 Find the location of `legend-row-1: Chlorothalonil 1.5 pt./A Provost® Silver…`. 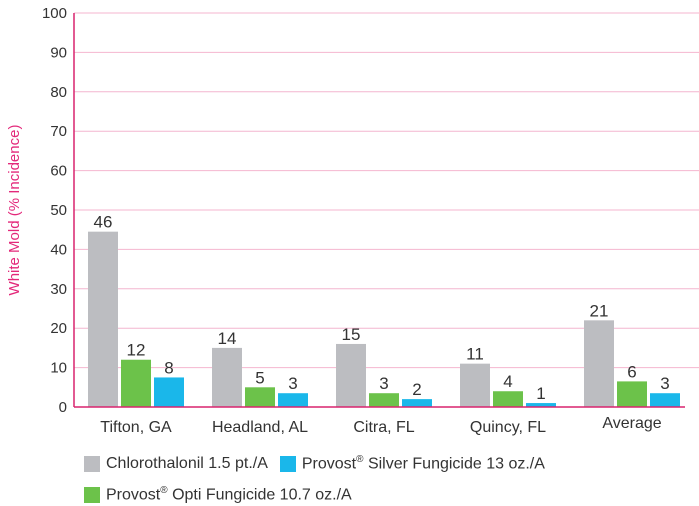

legend-row-1: Chlorothalonil 1.5 pt./A Provost® Silver… is located at coordinates (320, 463).